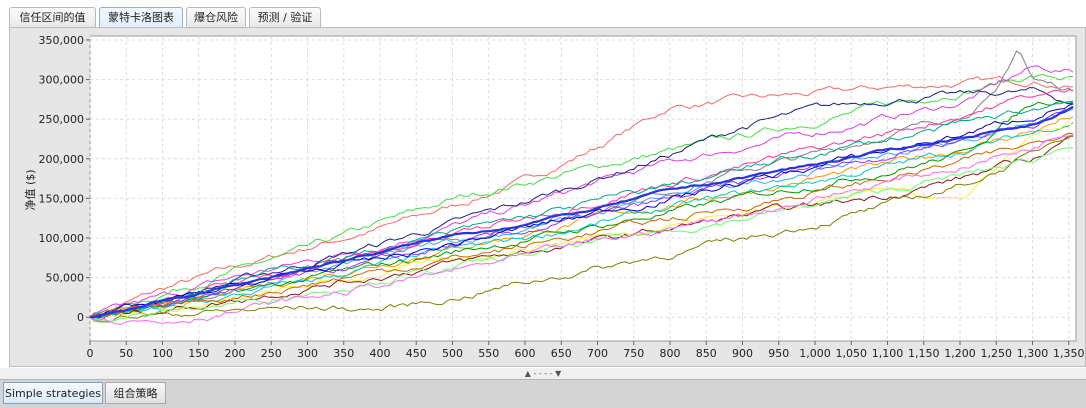 This screenshot has width=1086, height=408. I want to click on x-tick-label: 1,050, so click(852, 353).